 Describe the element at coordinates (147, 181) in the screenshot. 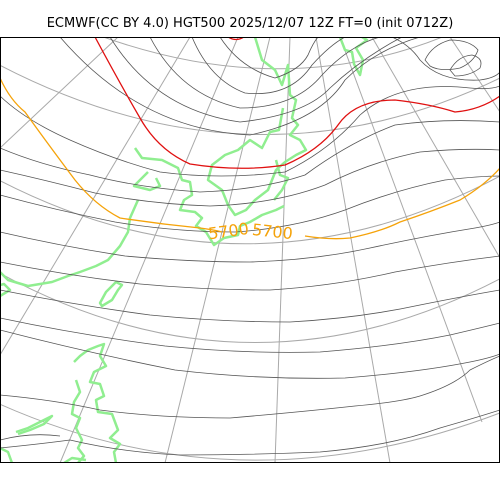

I see `coastline-peninsula` at that location.